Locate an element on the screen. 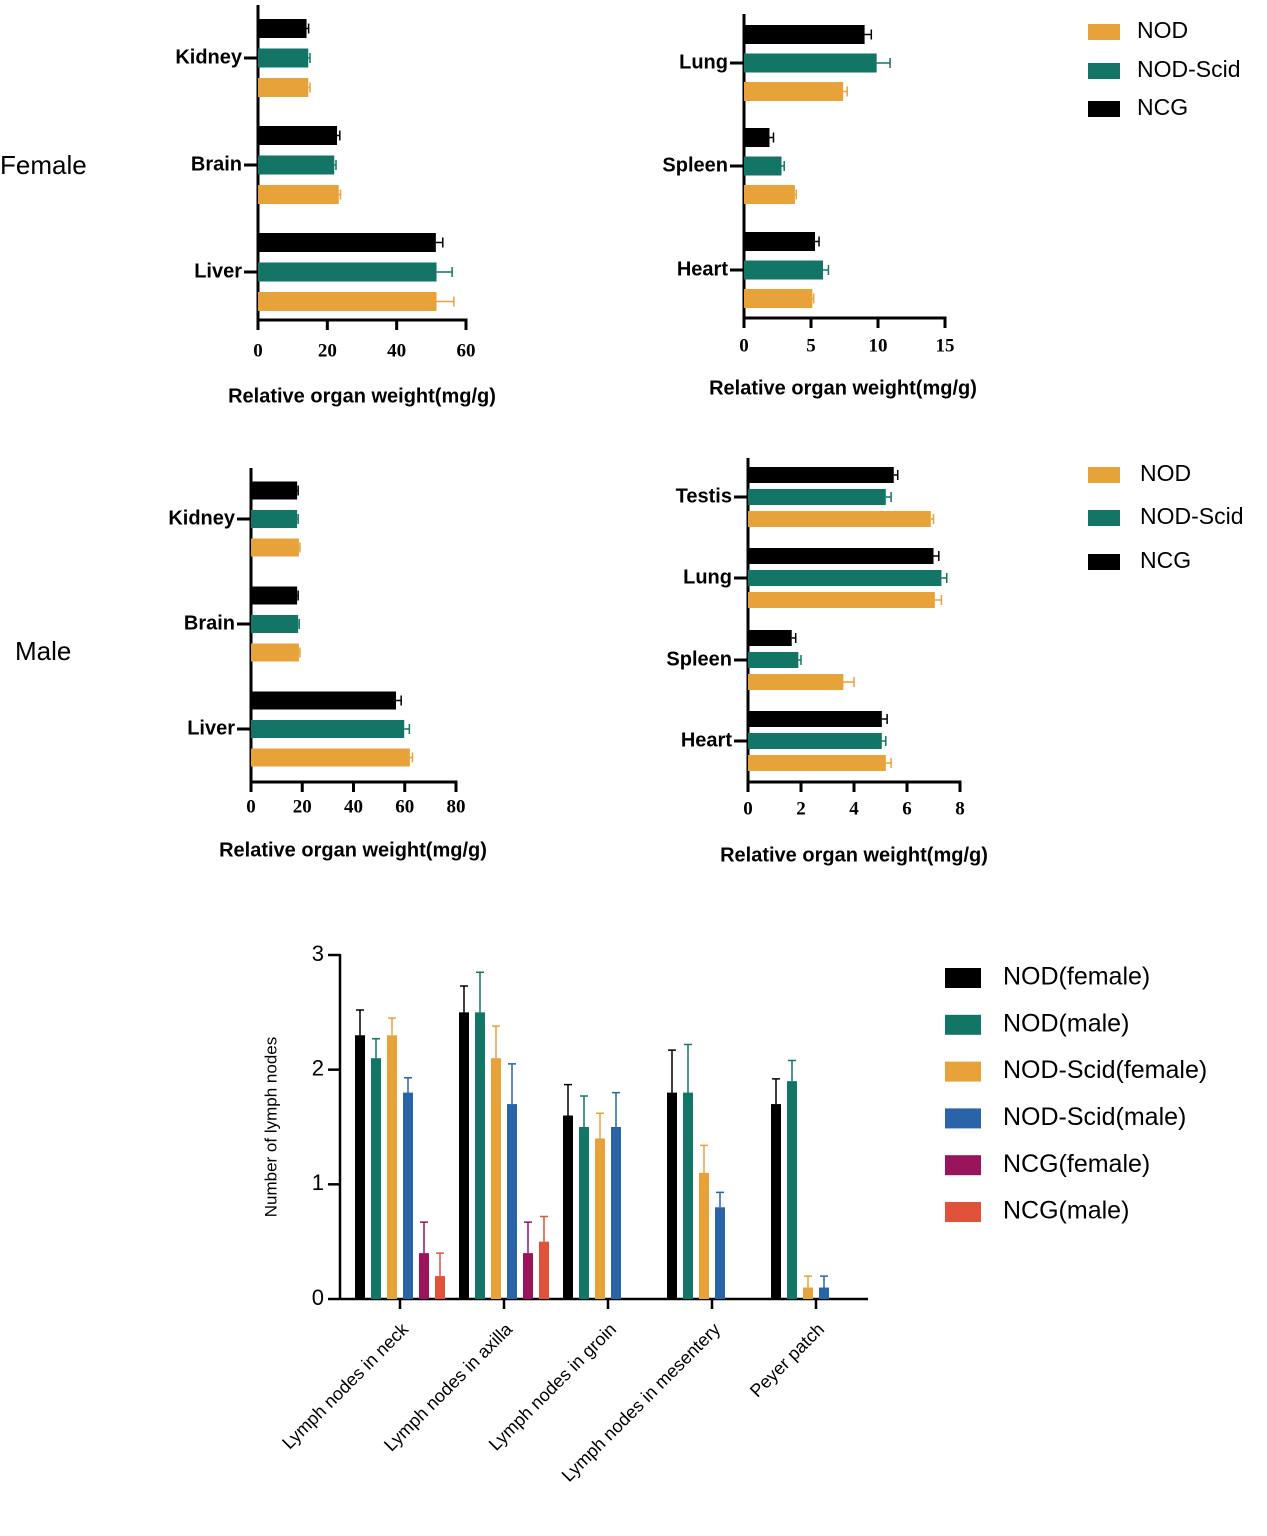 This screenshot has width=1267, height=1536. legend-label: NCG is located at coordinates (1162, 107).